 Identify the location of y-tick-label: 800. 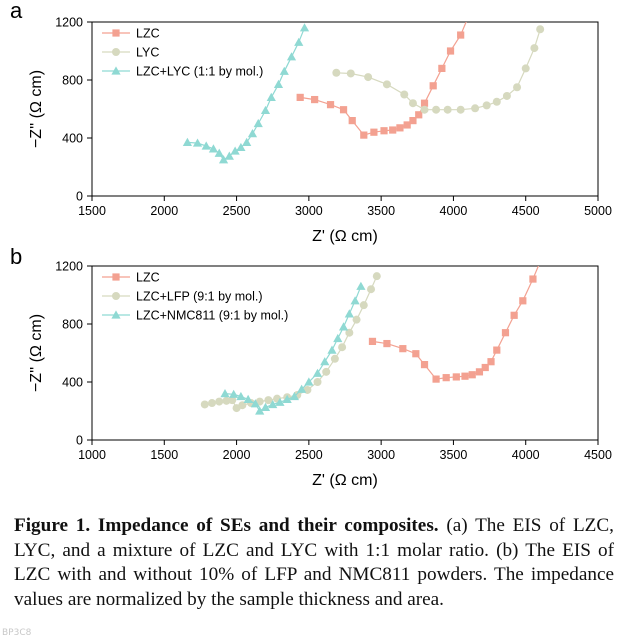
(72, 325).